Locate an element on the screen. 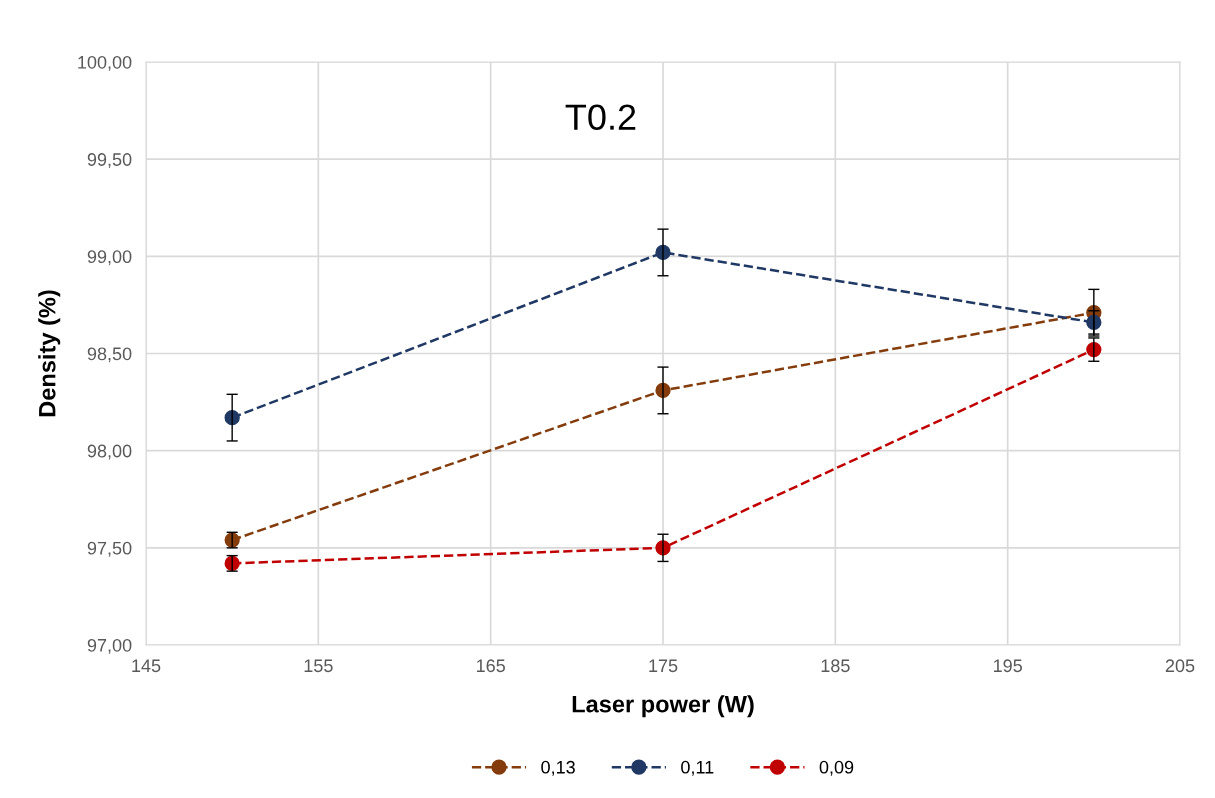  x-tick-label: 175 is located at coordinates (663, 666).